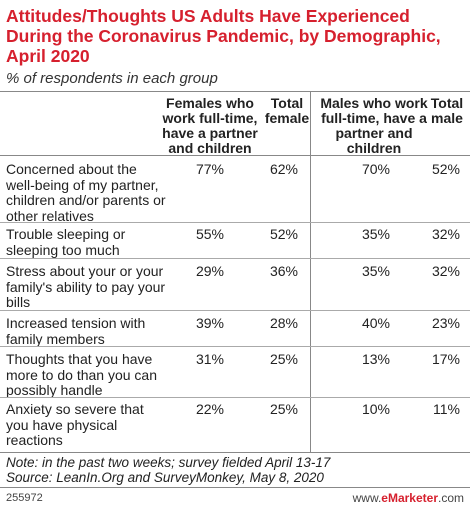  What do you see at coordinates (209, 409) in the screenshot?
I see `cell-value: 22%` at bounding box center [209, 409].